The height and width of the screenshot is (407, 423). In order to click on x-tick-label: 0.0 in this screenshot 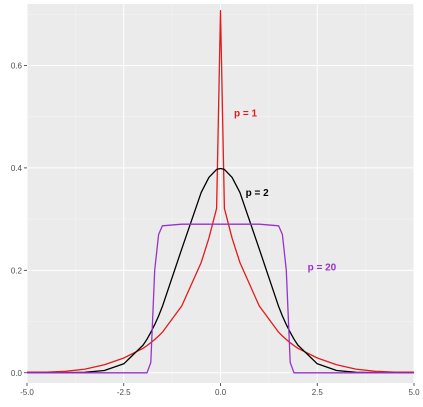, I will do `click(221, 392)`.